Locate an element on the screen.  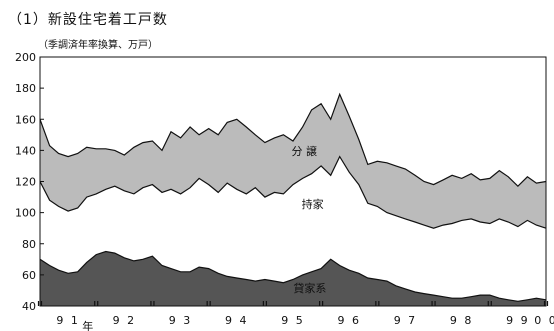
series-label-持家: 持家 is located at coordinates (313, 204).